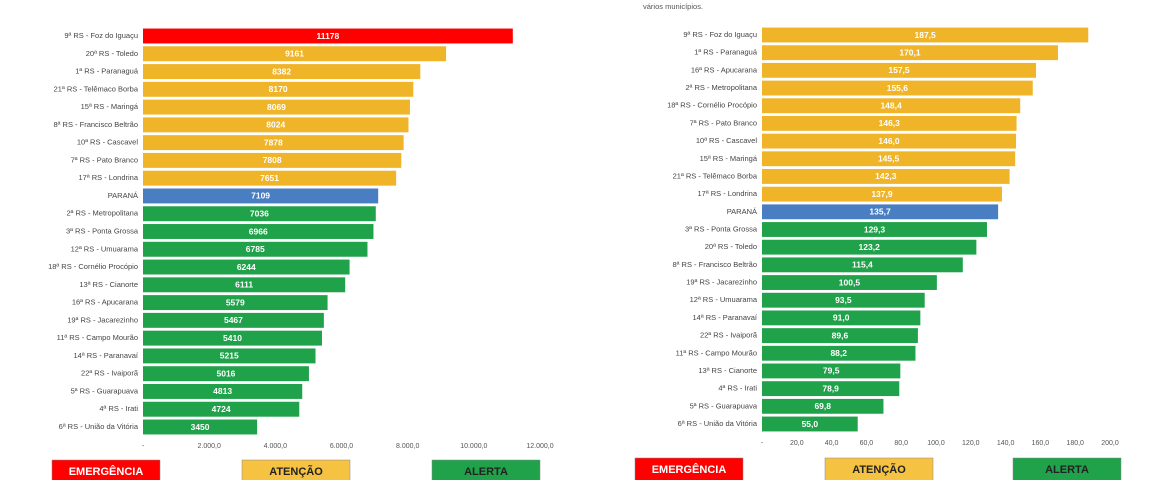 This screenshot has height=480, width=1155. I want to click on value-label: 11178, so click(328, 36).